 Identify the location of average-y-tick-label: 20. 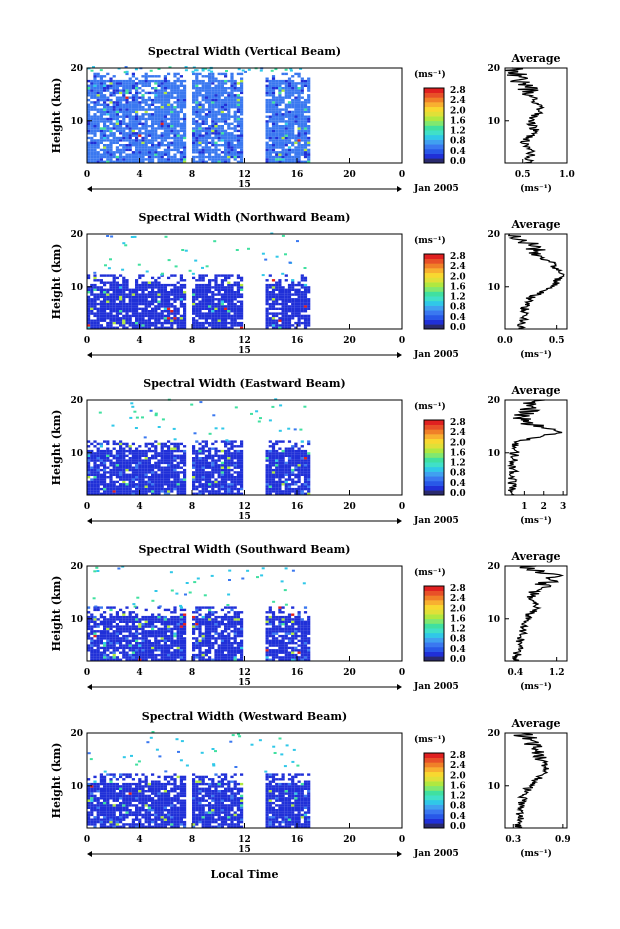
(493, 69).